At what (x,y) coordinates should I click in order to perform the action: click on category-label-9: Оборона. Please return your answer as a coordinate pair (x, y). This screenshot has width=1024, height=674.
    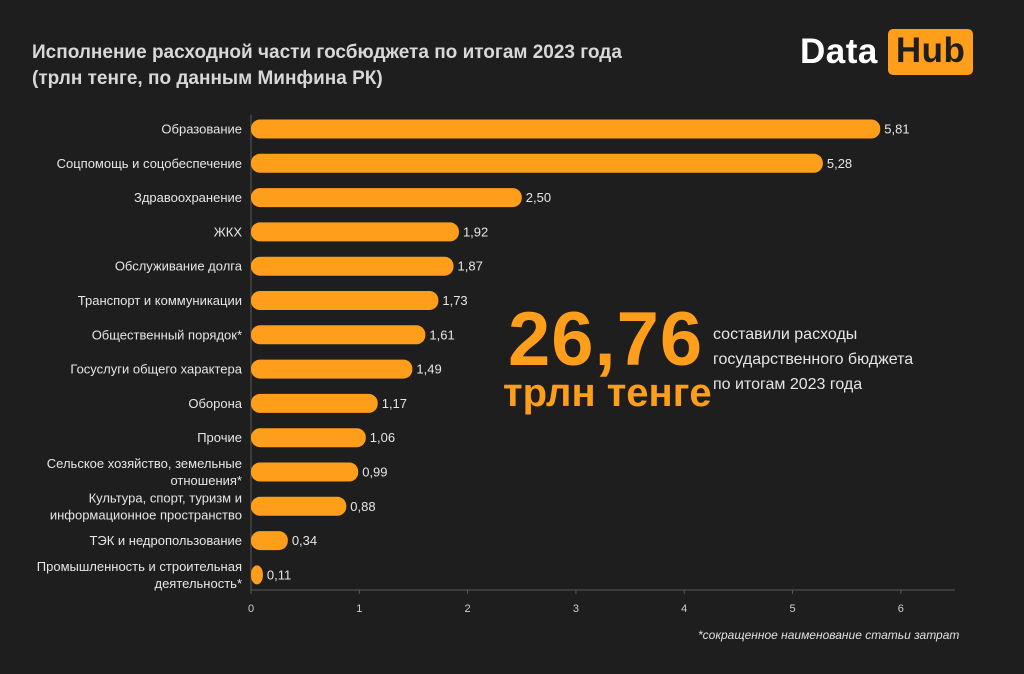
    Looking at the image, I should click on (215, 403).